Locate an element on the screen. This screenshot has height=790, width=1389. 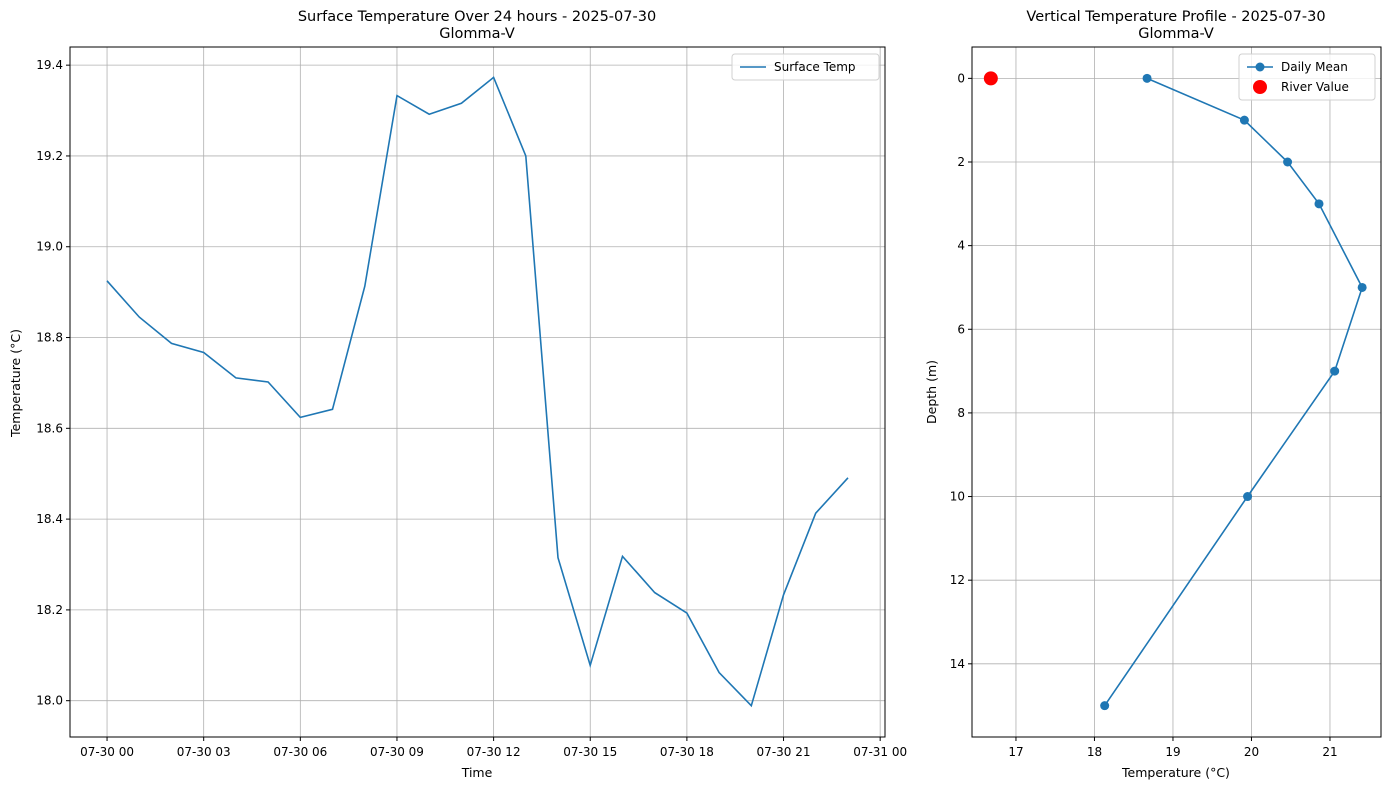
legend-label: Surface Temp is located at coordinates (815, 67).